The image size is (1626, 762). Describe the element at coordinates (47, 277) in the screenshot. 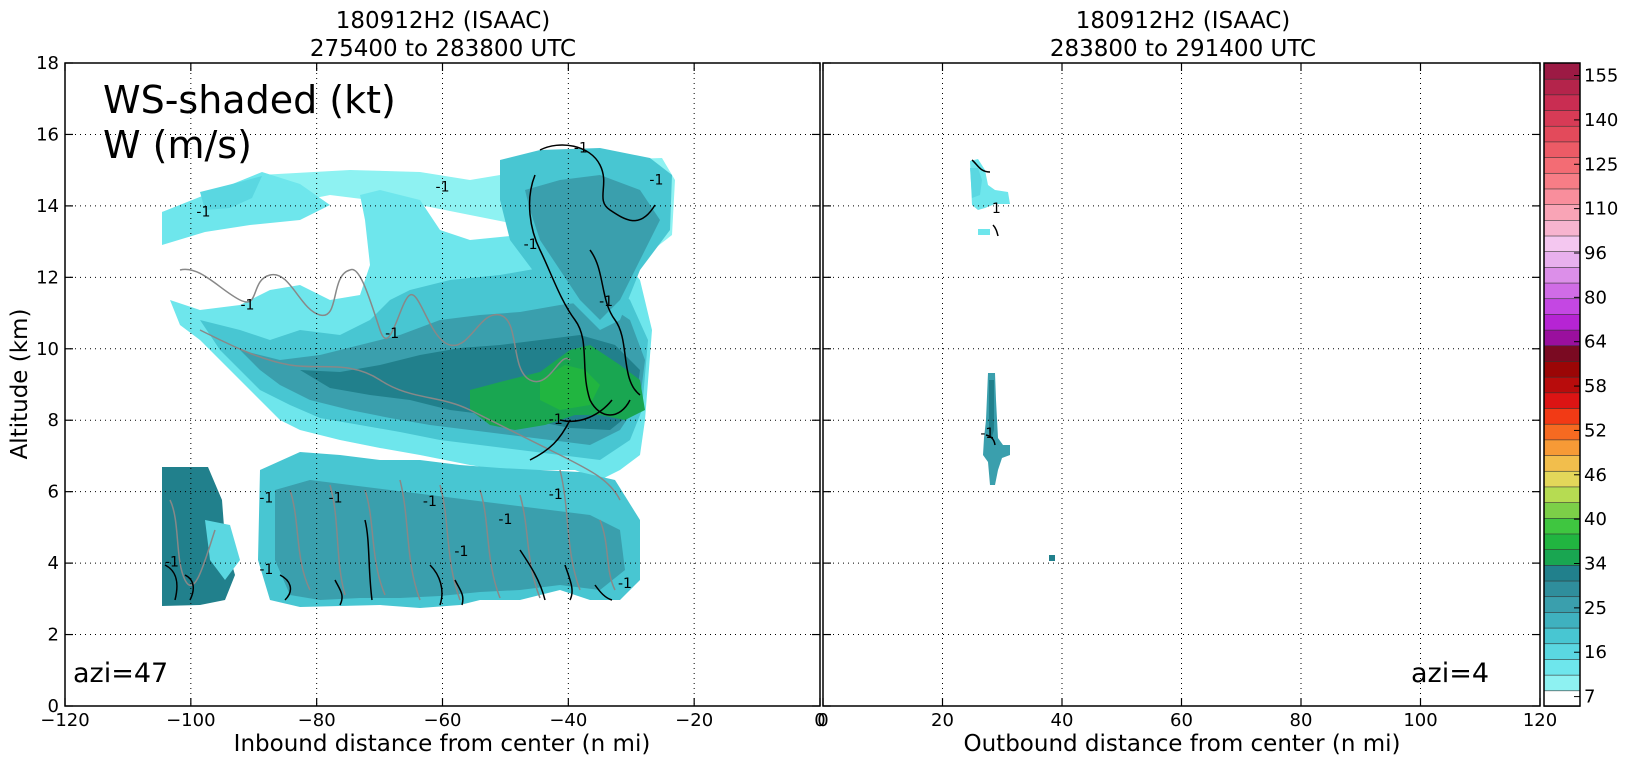

I see `y-tick-label: 12` at that location.